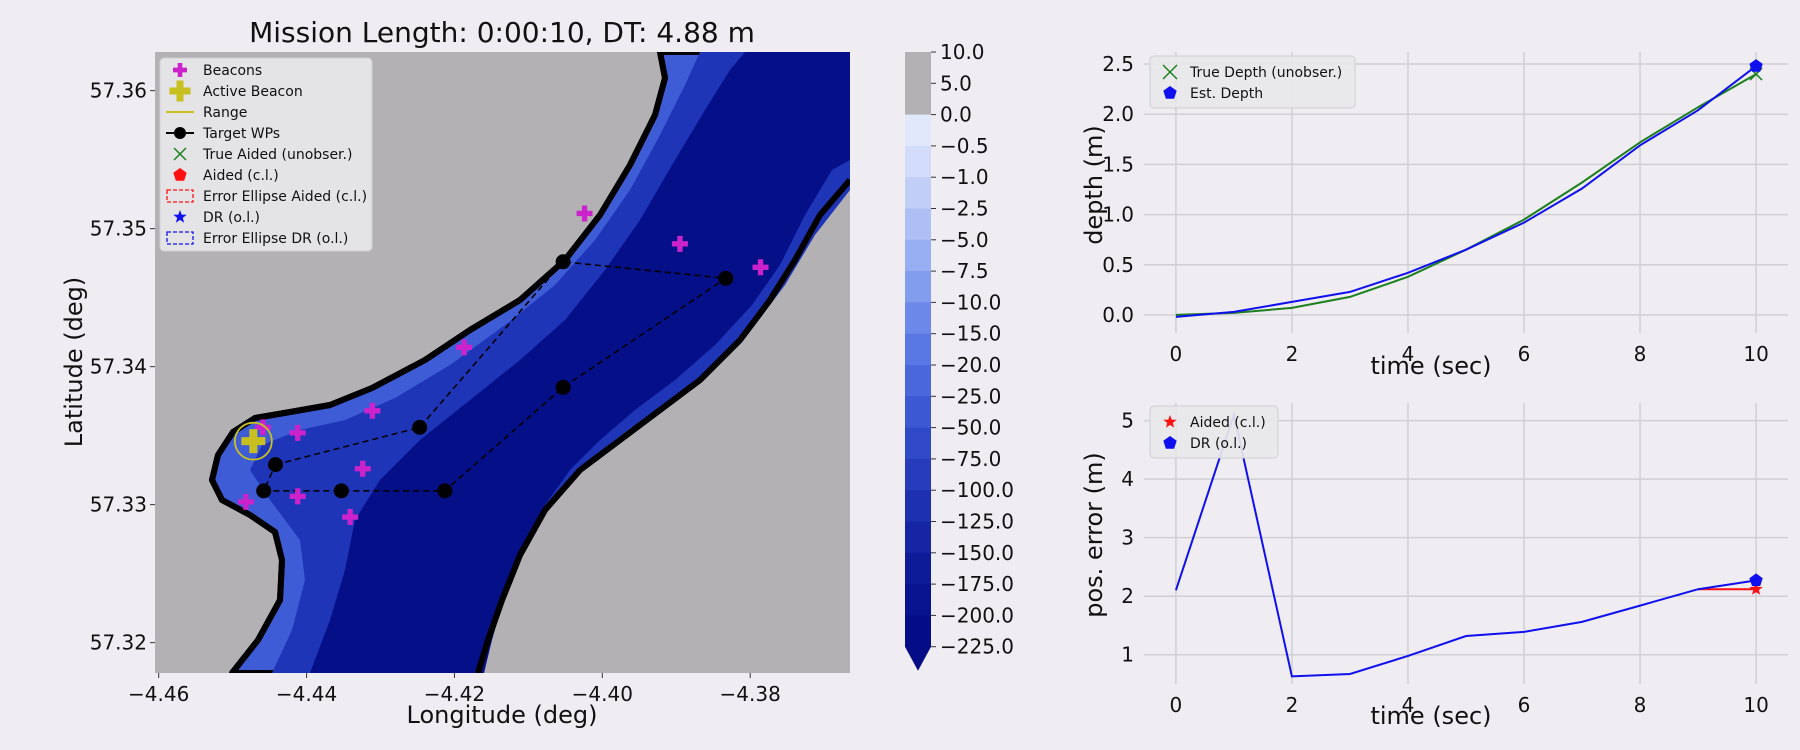 The height and width of the screenshot is (750, 1800). What do you see at coordinates (501, 365) in the screenshot?
I see `map-marks` at bounding box center [501, 365].